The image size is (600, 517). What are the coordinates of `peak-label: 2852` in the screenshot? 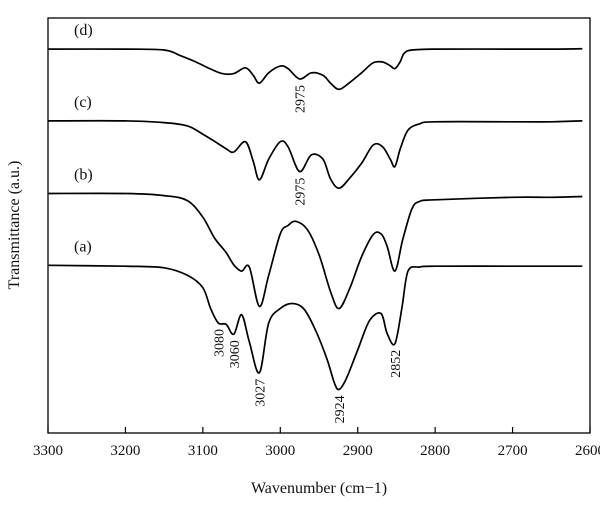 It's located at (396, 364).